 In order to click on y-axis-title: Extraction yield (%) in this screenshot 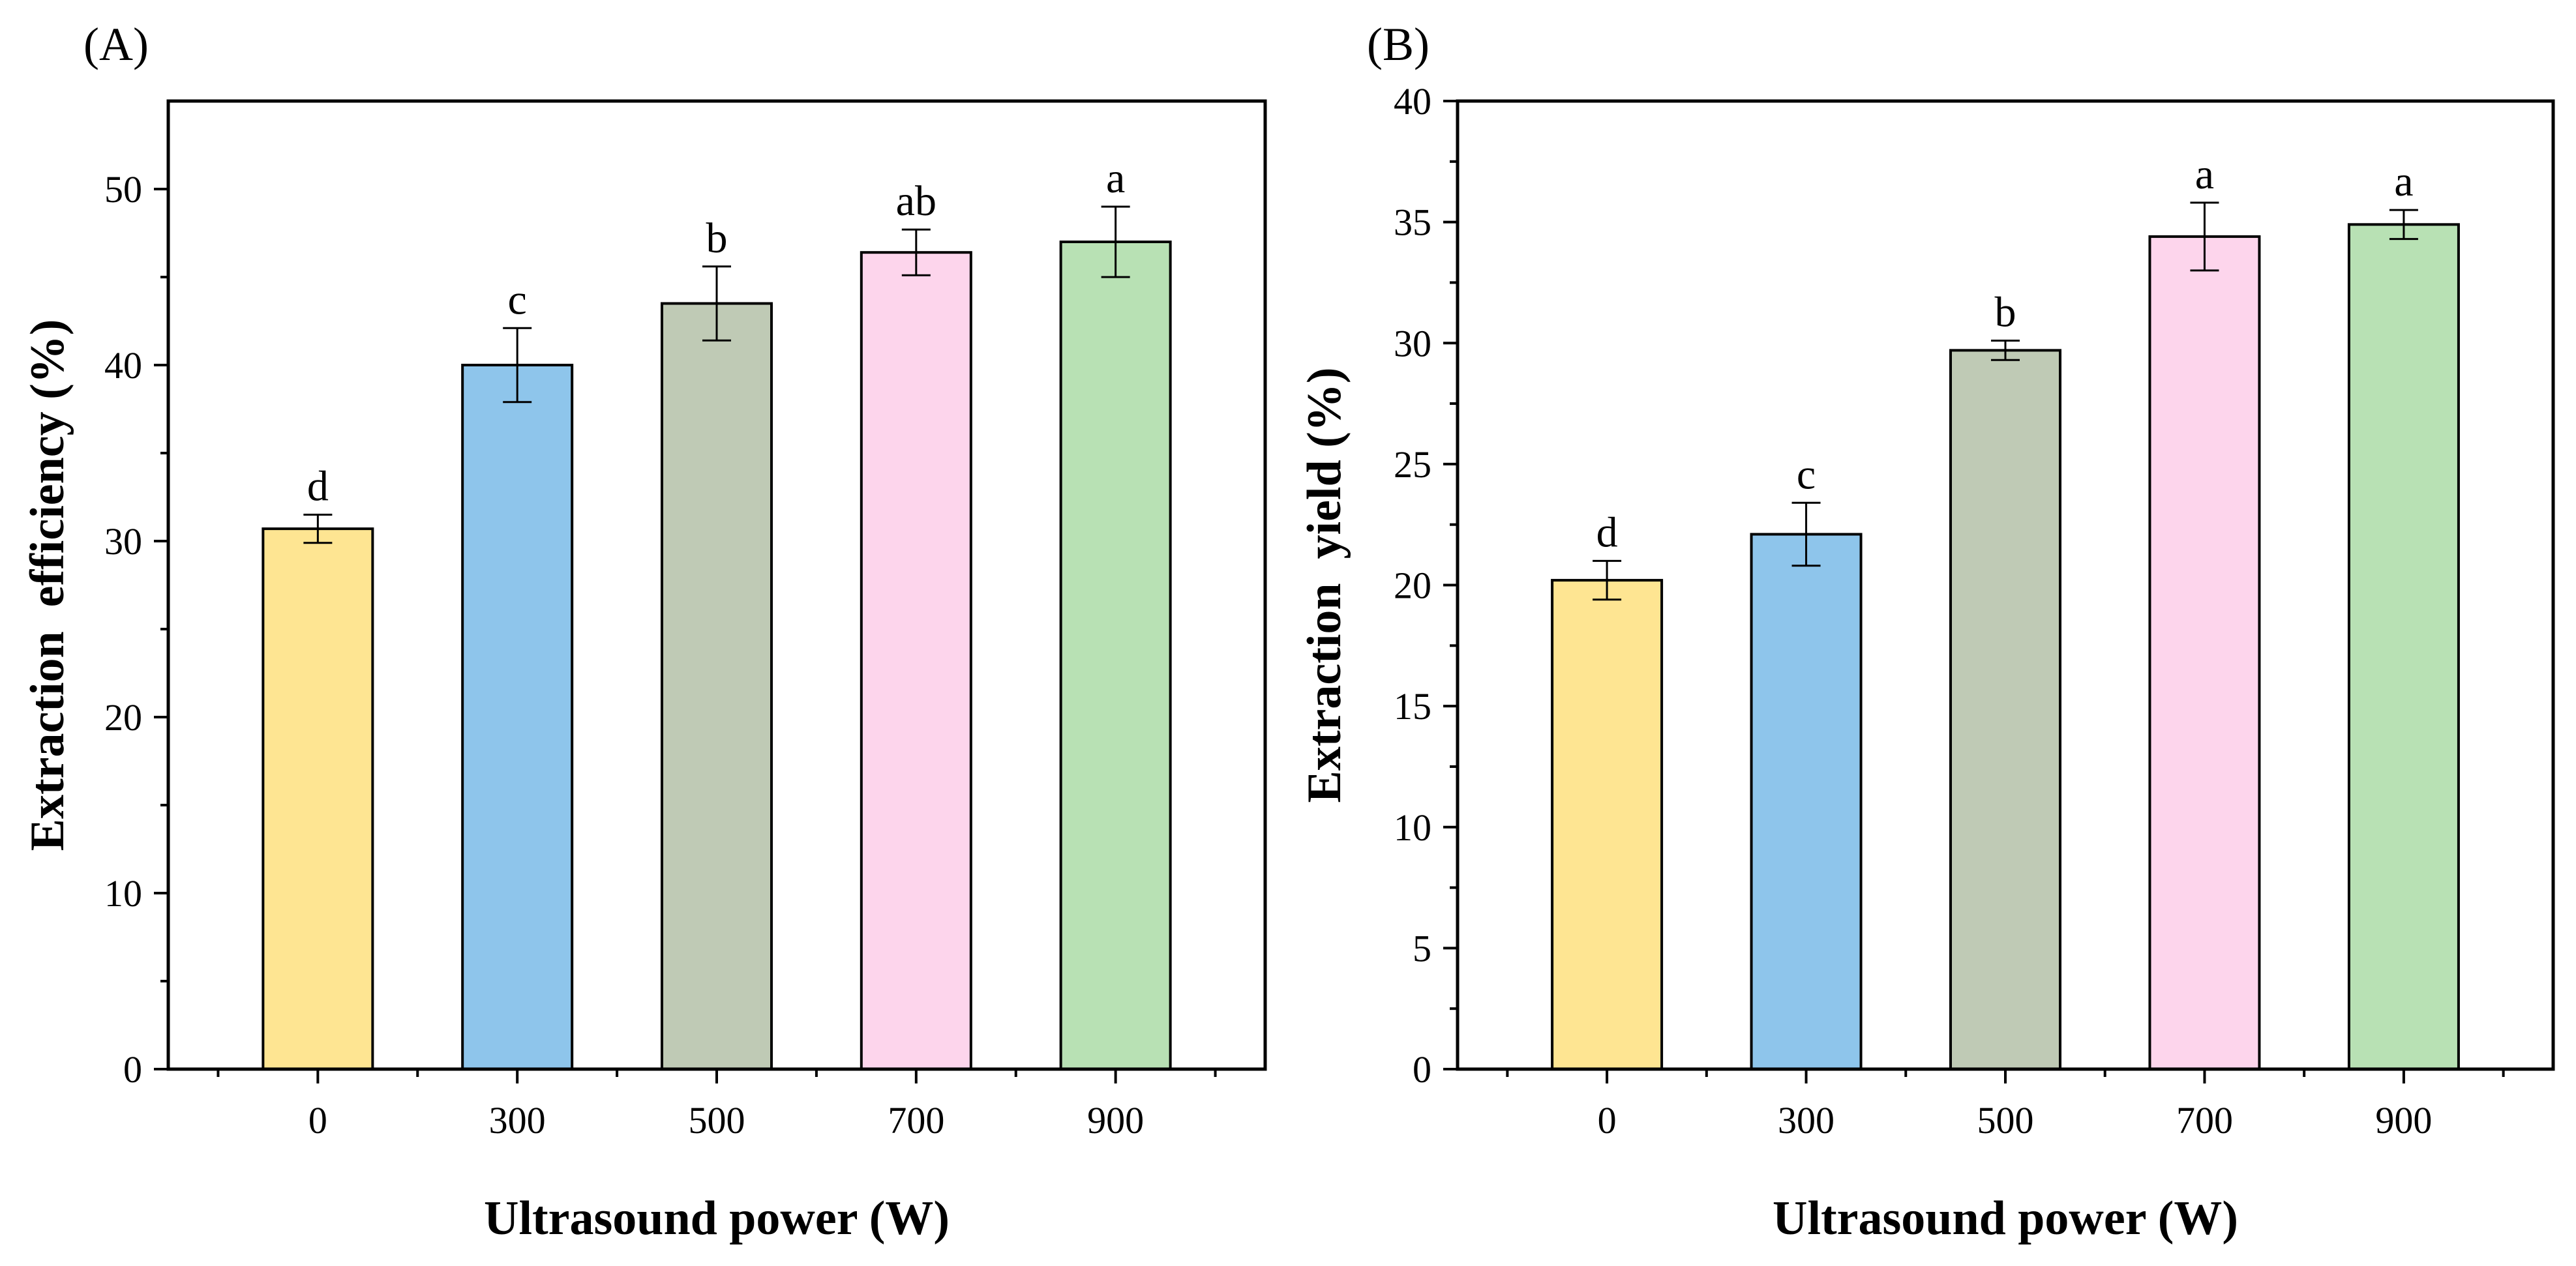, I will do `click(1324, 585)`.